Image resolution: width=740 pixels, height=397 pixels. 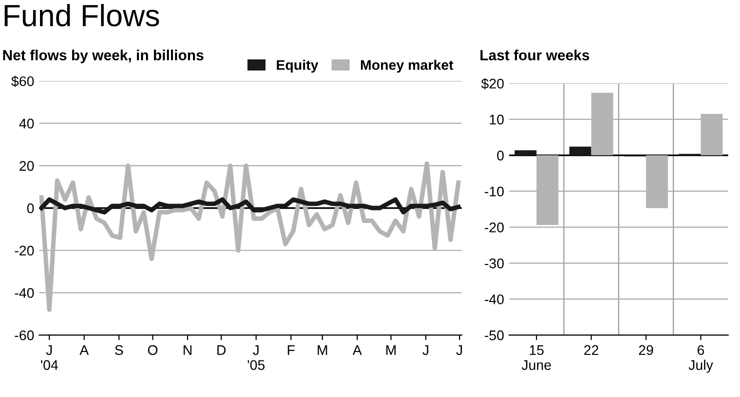 What do you see at coordinates (82, 15) in the screenshot?
I see `chart-title: Fund Flows` at bounding box center [82, 15].